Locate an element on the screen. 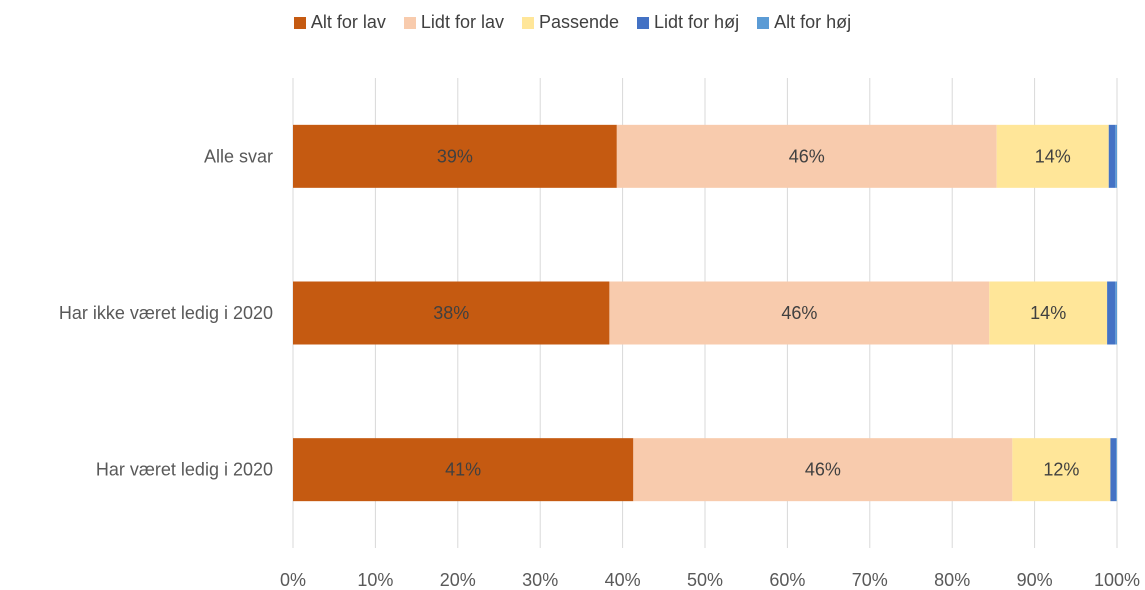 This screenshot has height=590, width=1145. legend-item: Lidt for høj is located at coordinates (688, 22).